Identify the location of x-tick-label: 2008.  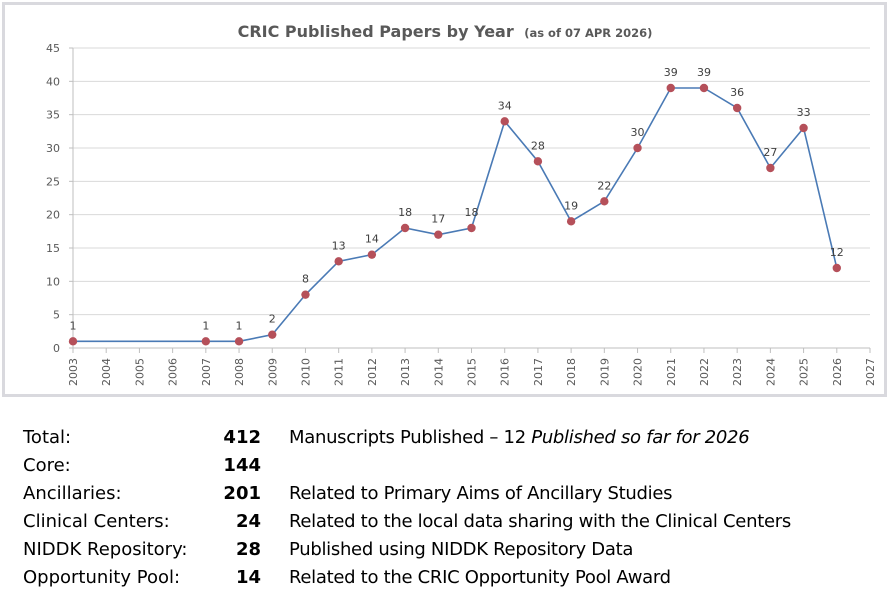
(239, 372).